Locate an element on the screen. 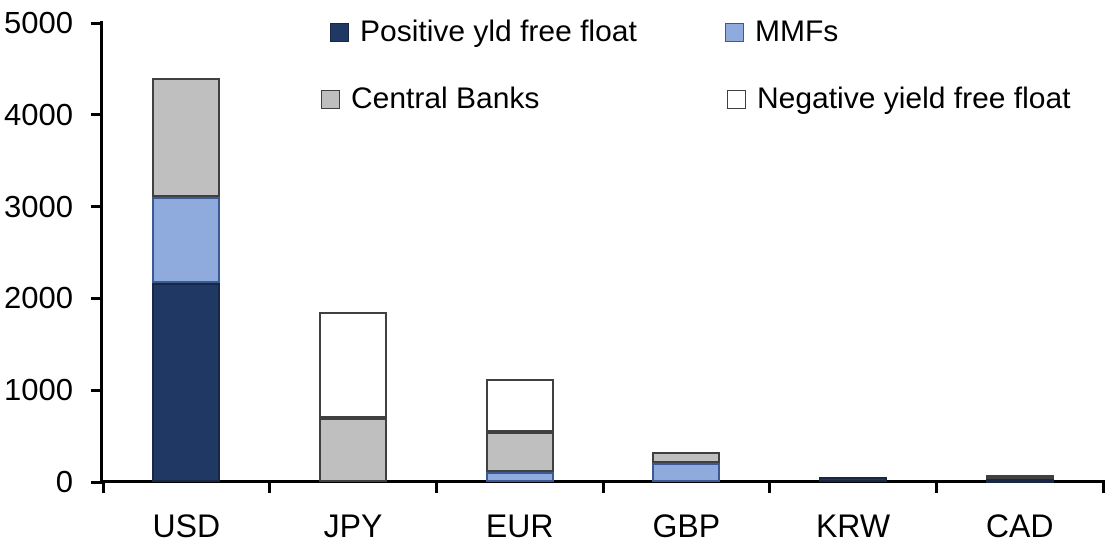  legend-label: Negative yield free float is located at coordinates (914, 98).